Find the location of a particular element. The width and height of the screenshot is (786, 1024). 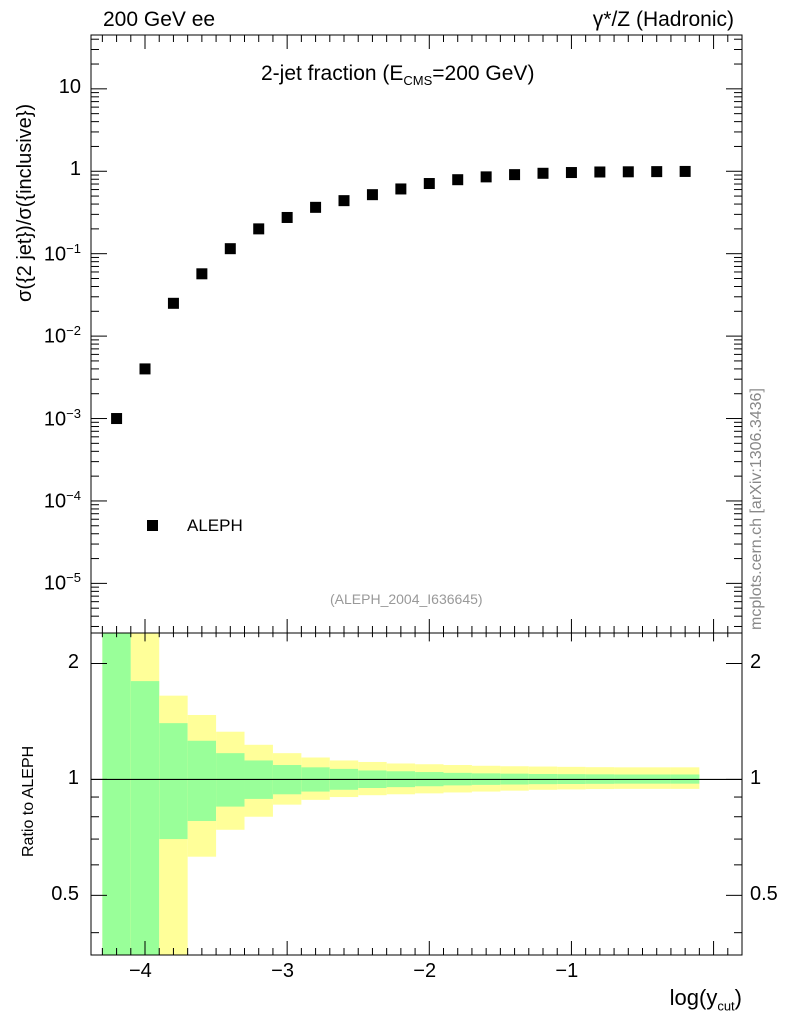

top-y-tick-label: 10⁻¹ is located at coordinates (62, 254).